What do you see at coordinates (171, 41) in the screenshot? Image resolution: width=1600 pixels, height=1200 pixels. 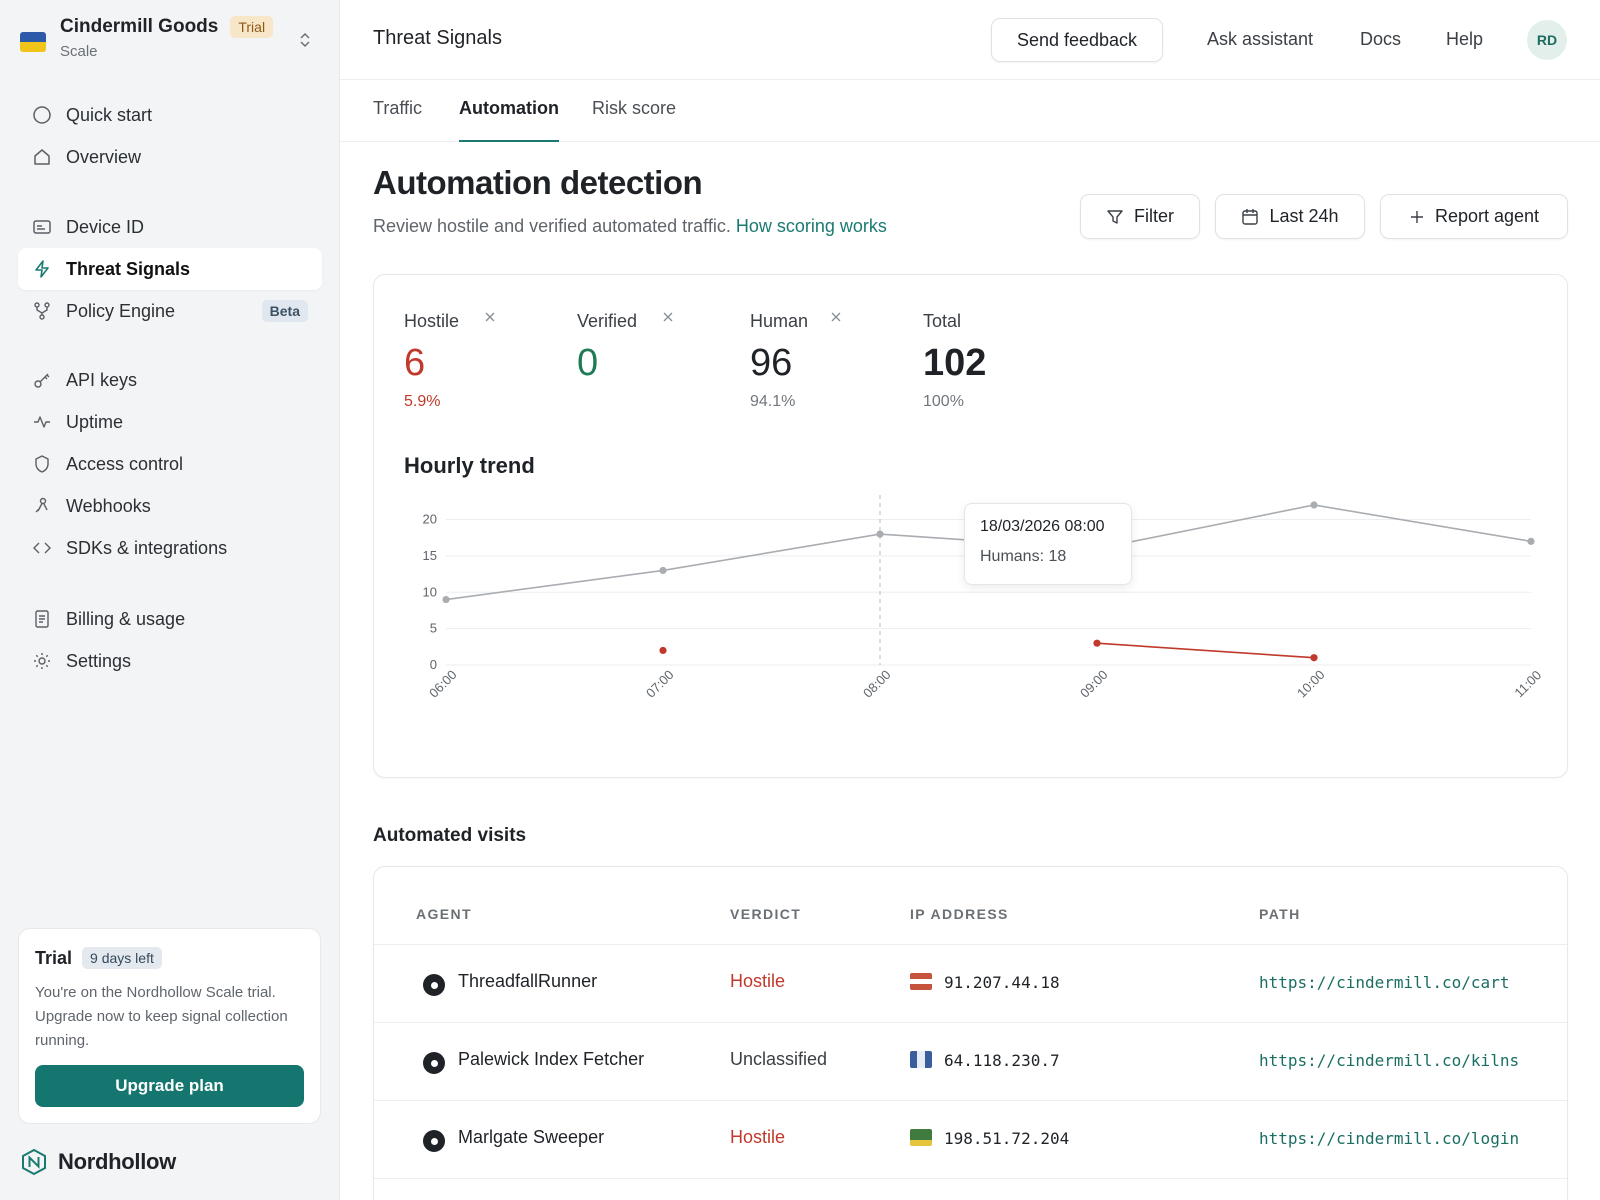 I see `workspace-switcher: Cindermill Goods Trial Scale` at bounding box center [171, 41].